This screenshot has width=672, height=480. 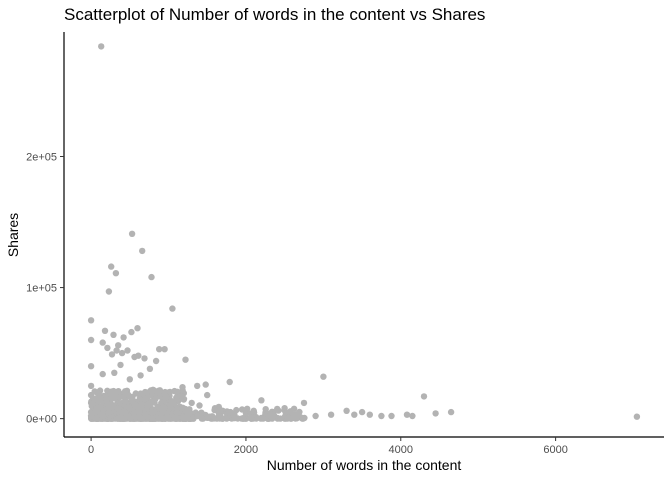 I want to click on x-tick-label: 0, so click(x=91, y=450).